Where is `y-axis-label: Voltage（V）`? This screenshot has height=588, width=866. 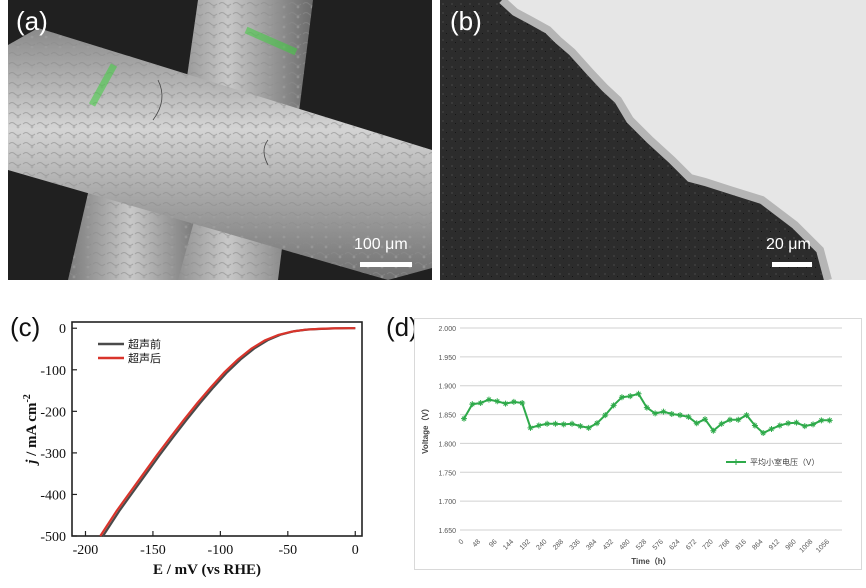
y-axis-label: Voltage（V） is located at coordinates (425, 429).